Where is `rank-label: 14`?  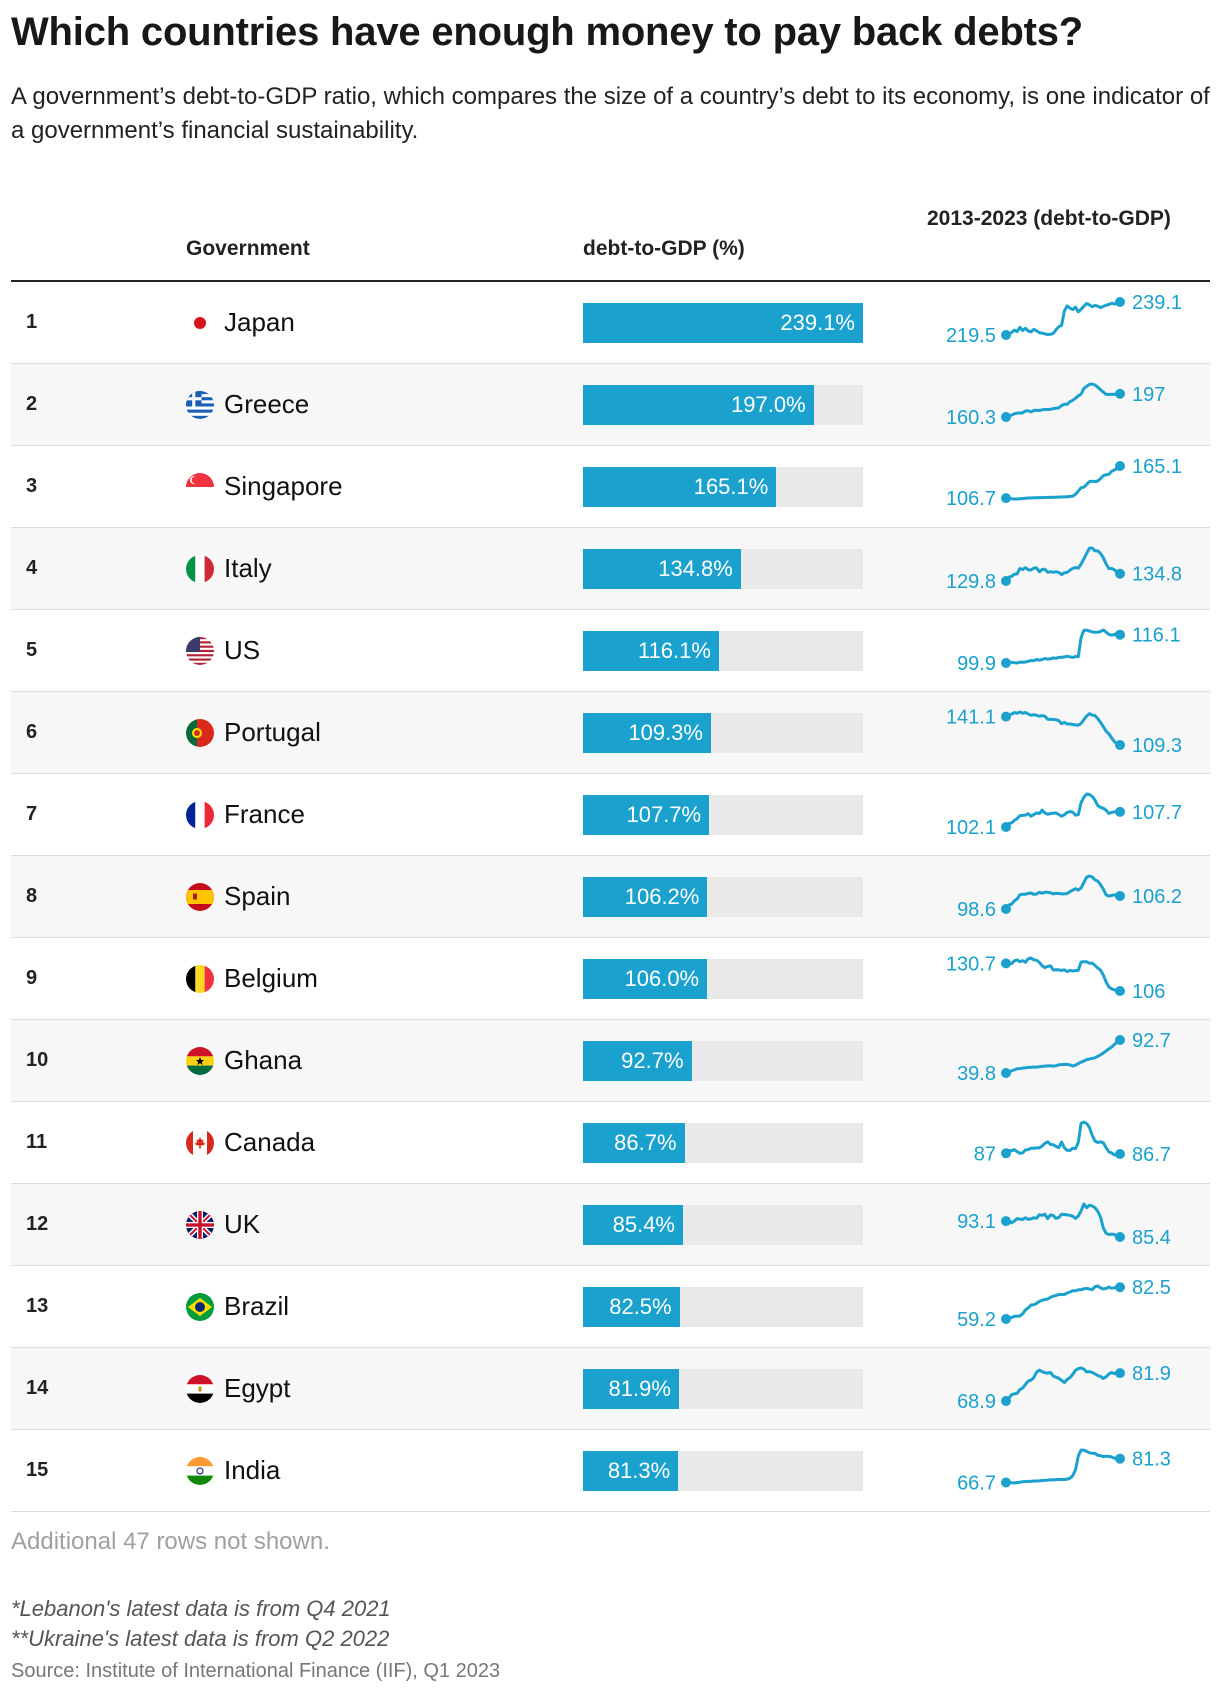 rank-label: 14 is located at coordinates (37, 1388).